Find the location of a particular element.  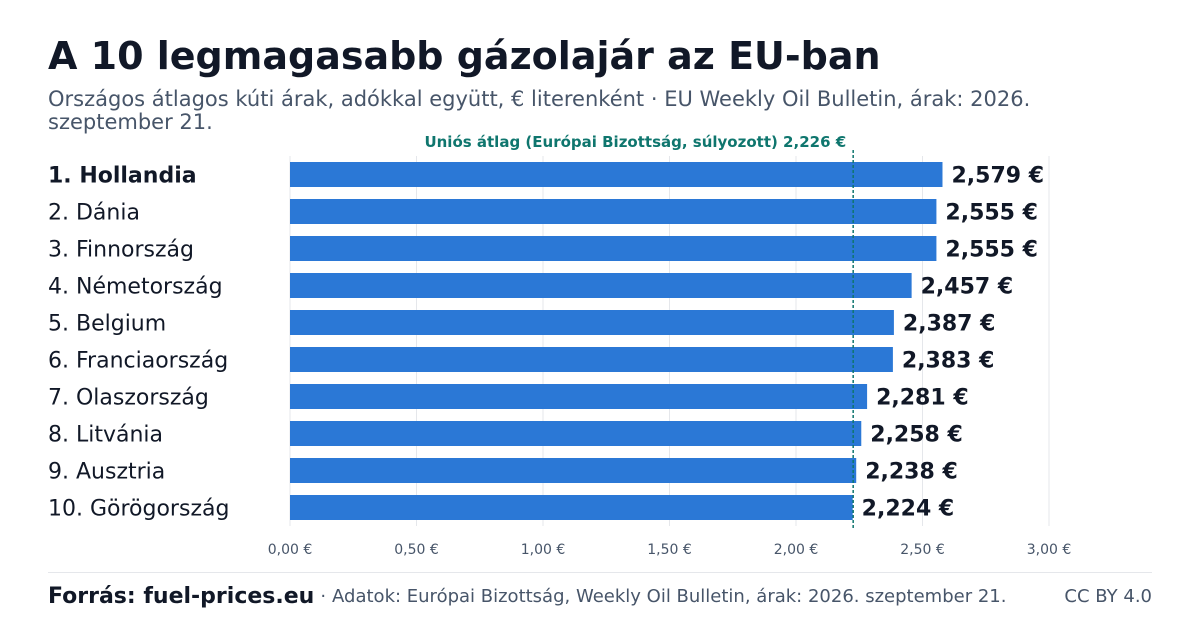

category-label: 1. Hollandia is located at coordinates (122, 176).